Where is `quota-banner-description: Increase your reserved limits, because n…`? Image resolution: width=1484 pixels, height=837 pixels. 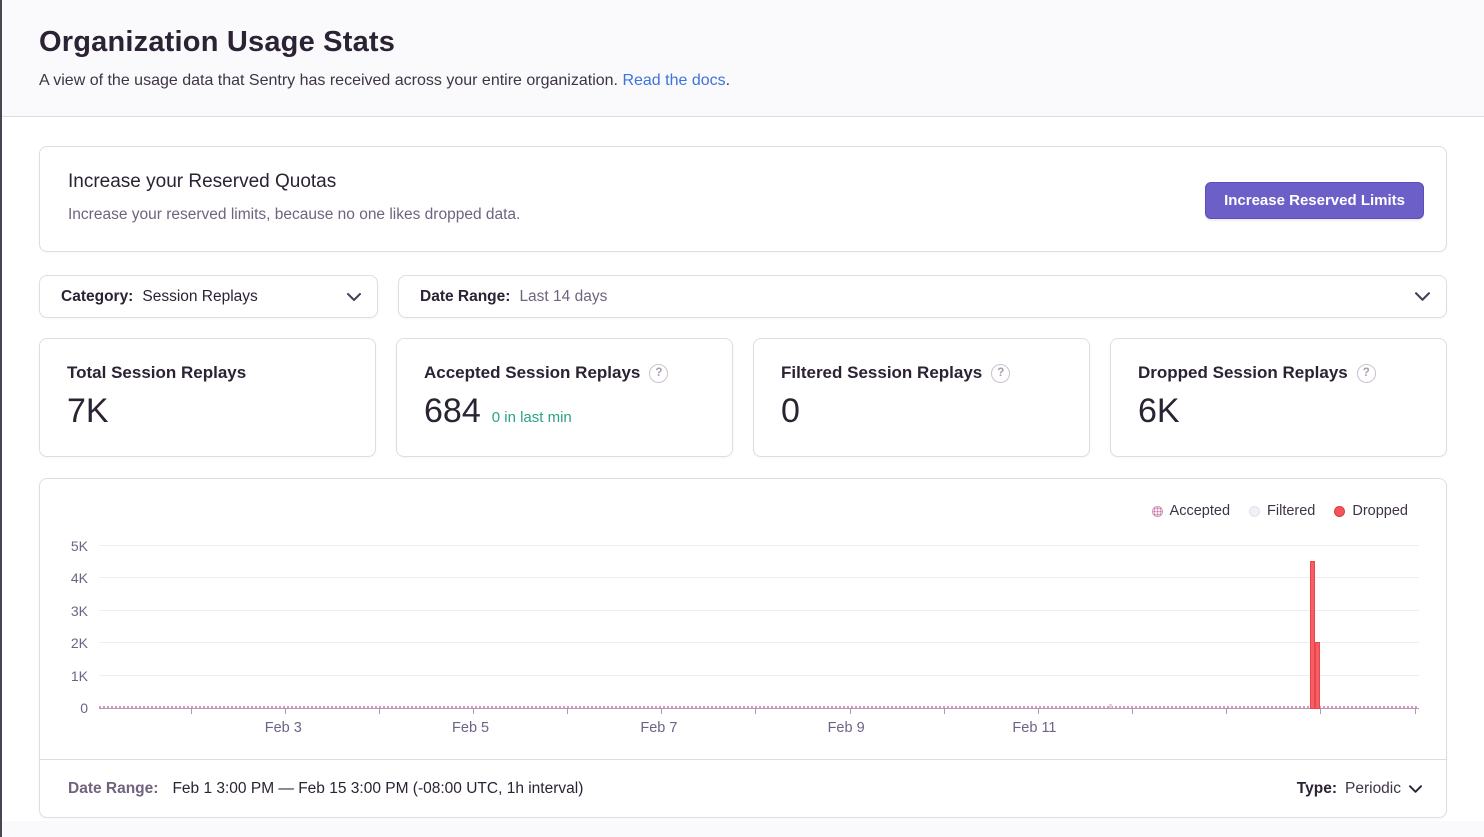
quota-banner-description: Increase your reserved limits, because n… is located at coordinates (294, 214).